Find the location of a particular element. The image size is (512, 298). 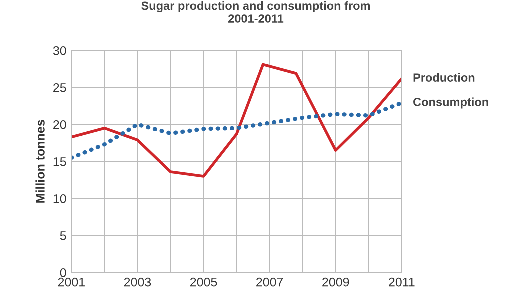

series-label: Production is located at coordinates (444, 77).